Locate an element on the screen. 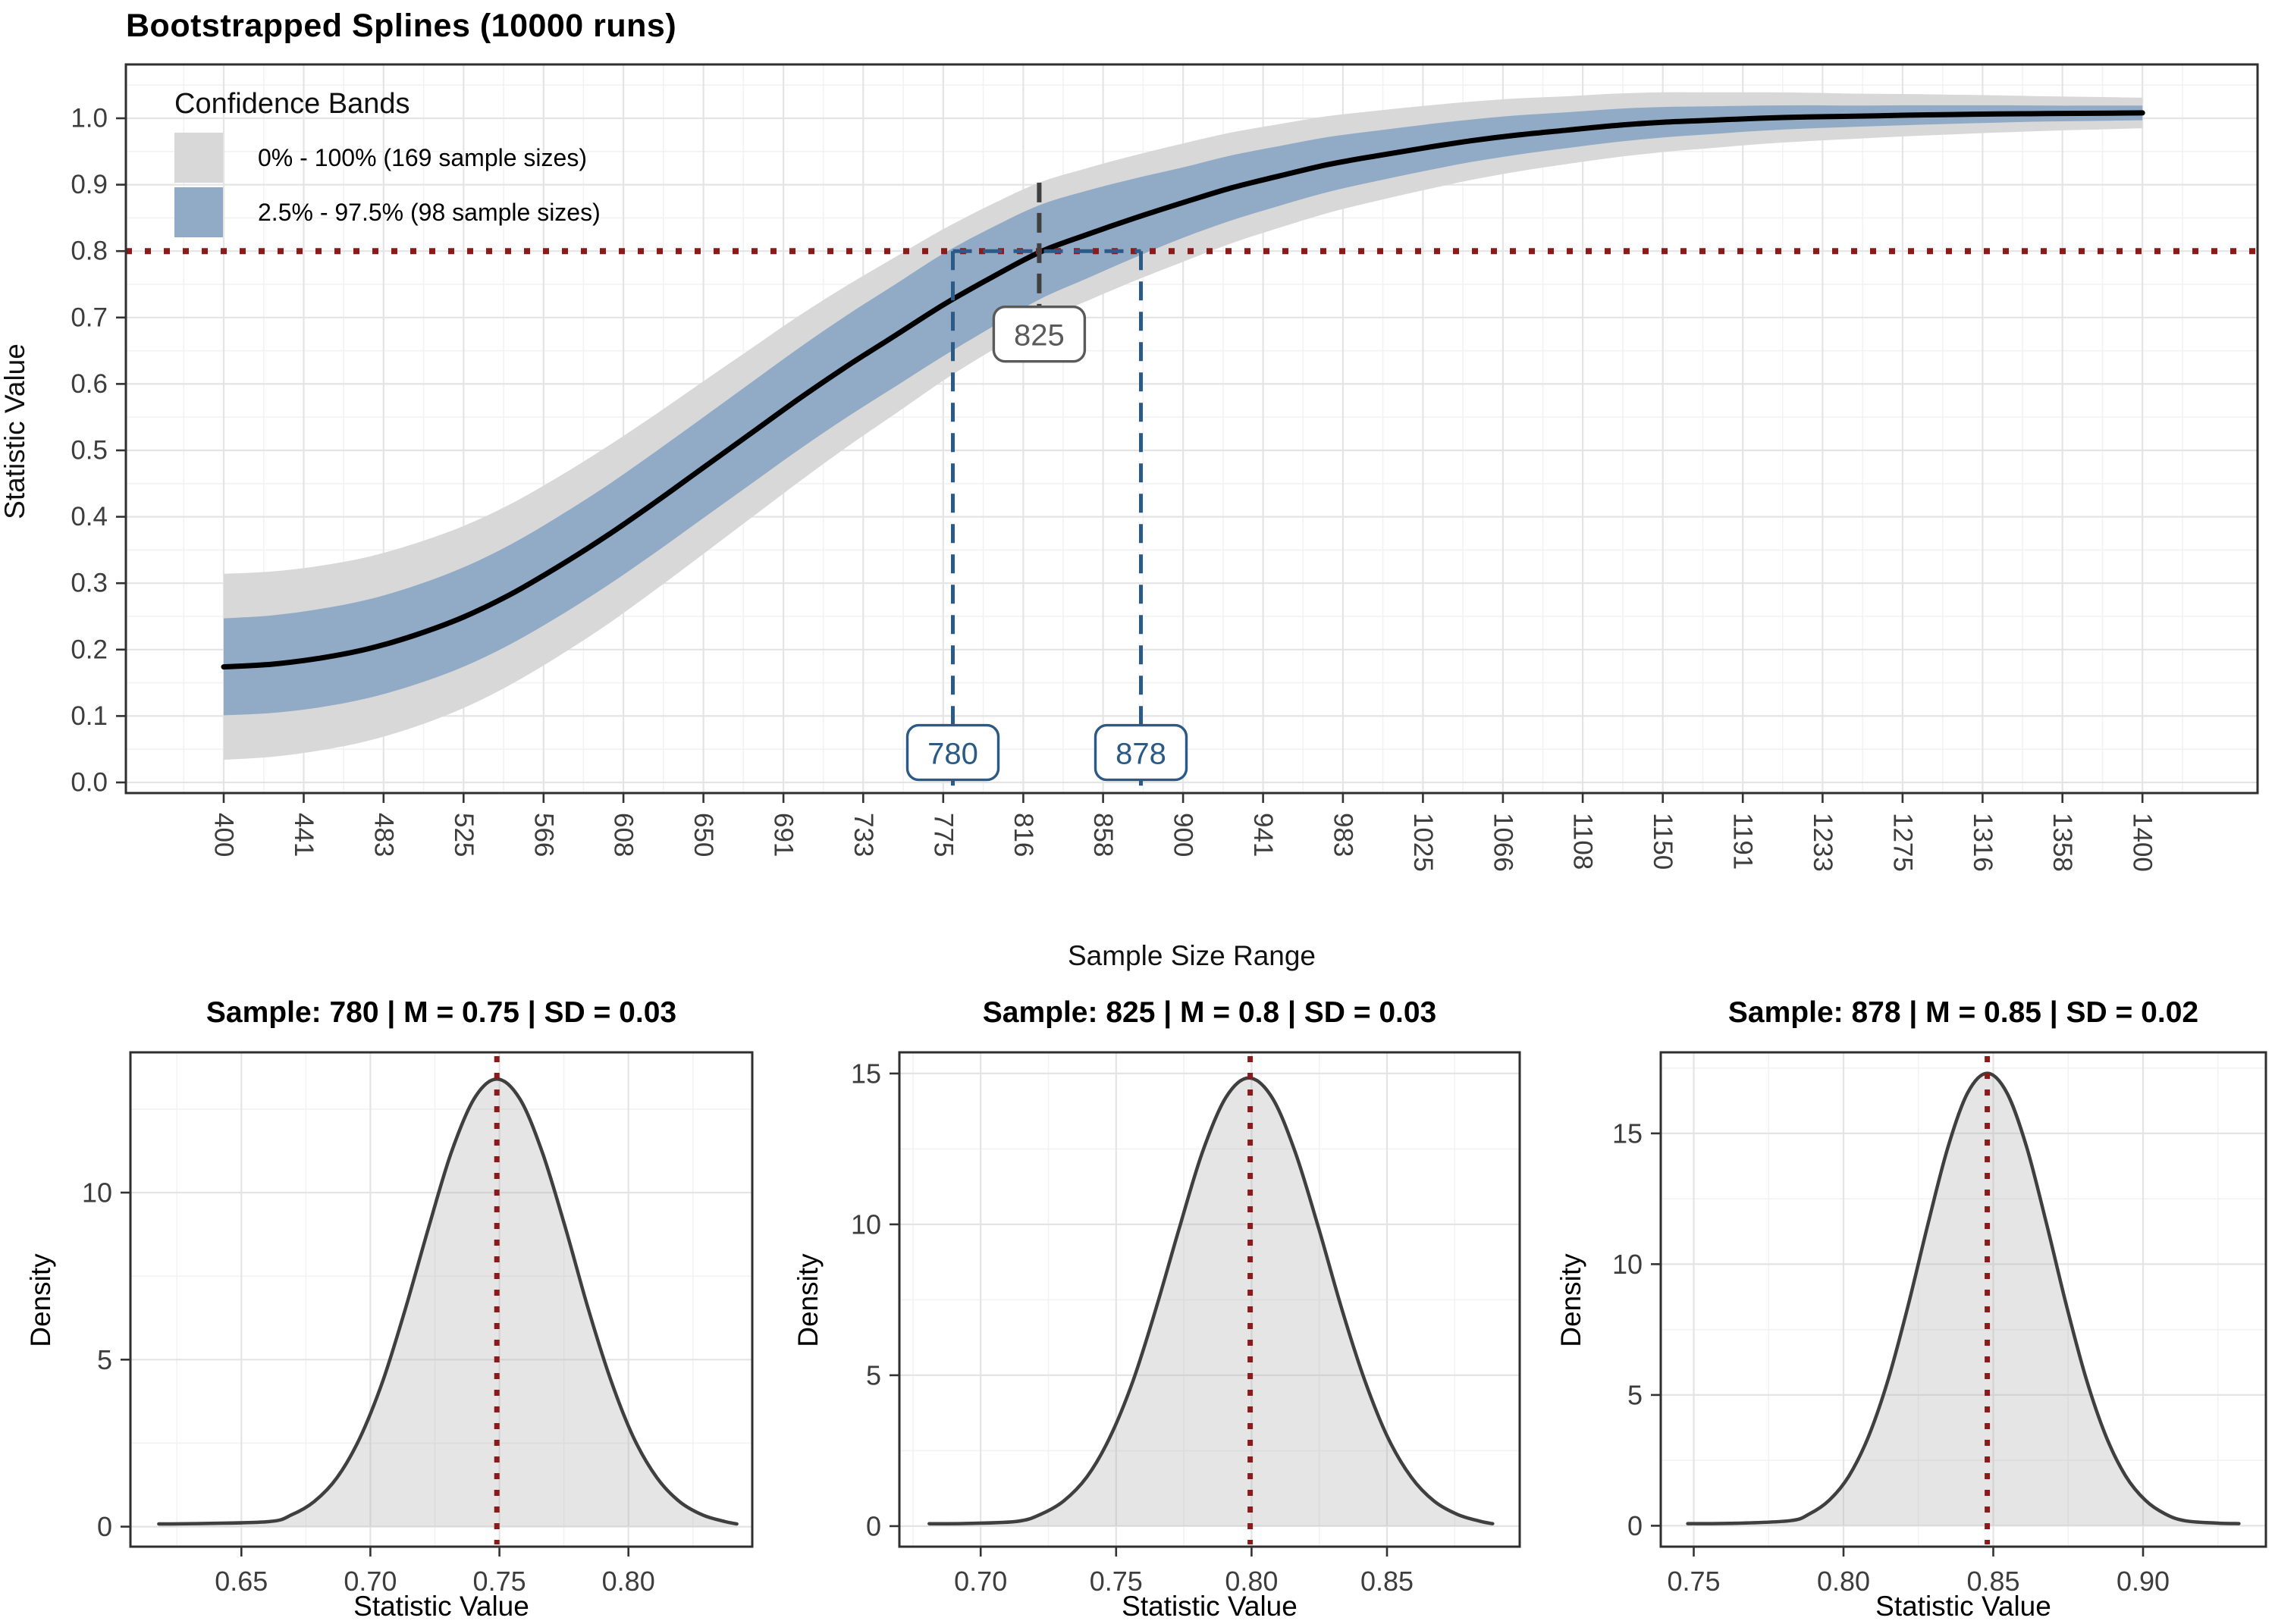 The image size is (2275, 1624). density3-title: Sample: 878 | M = 0.85 | SD = 0.02 is located at coordinates (1963, 1012).